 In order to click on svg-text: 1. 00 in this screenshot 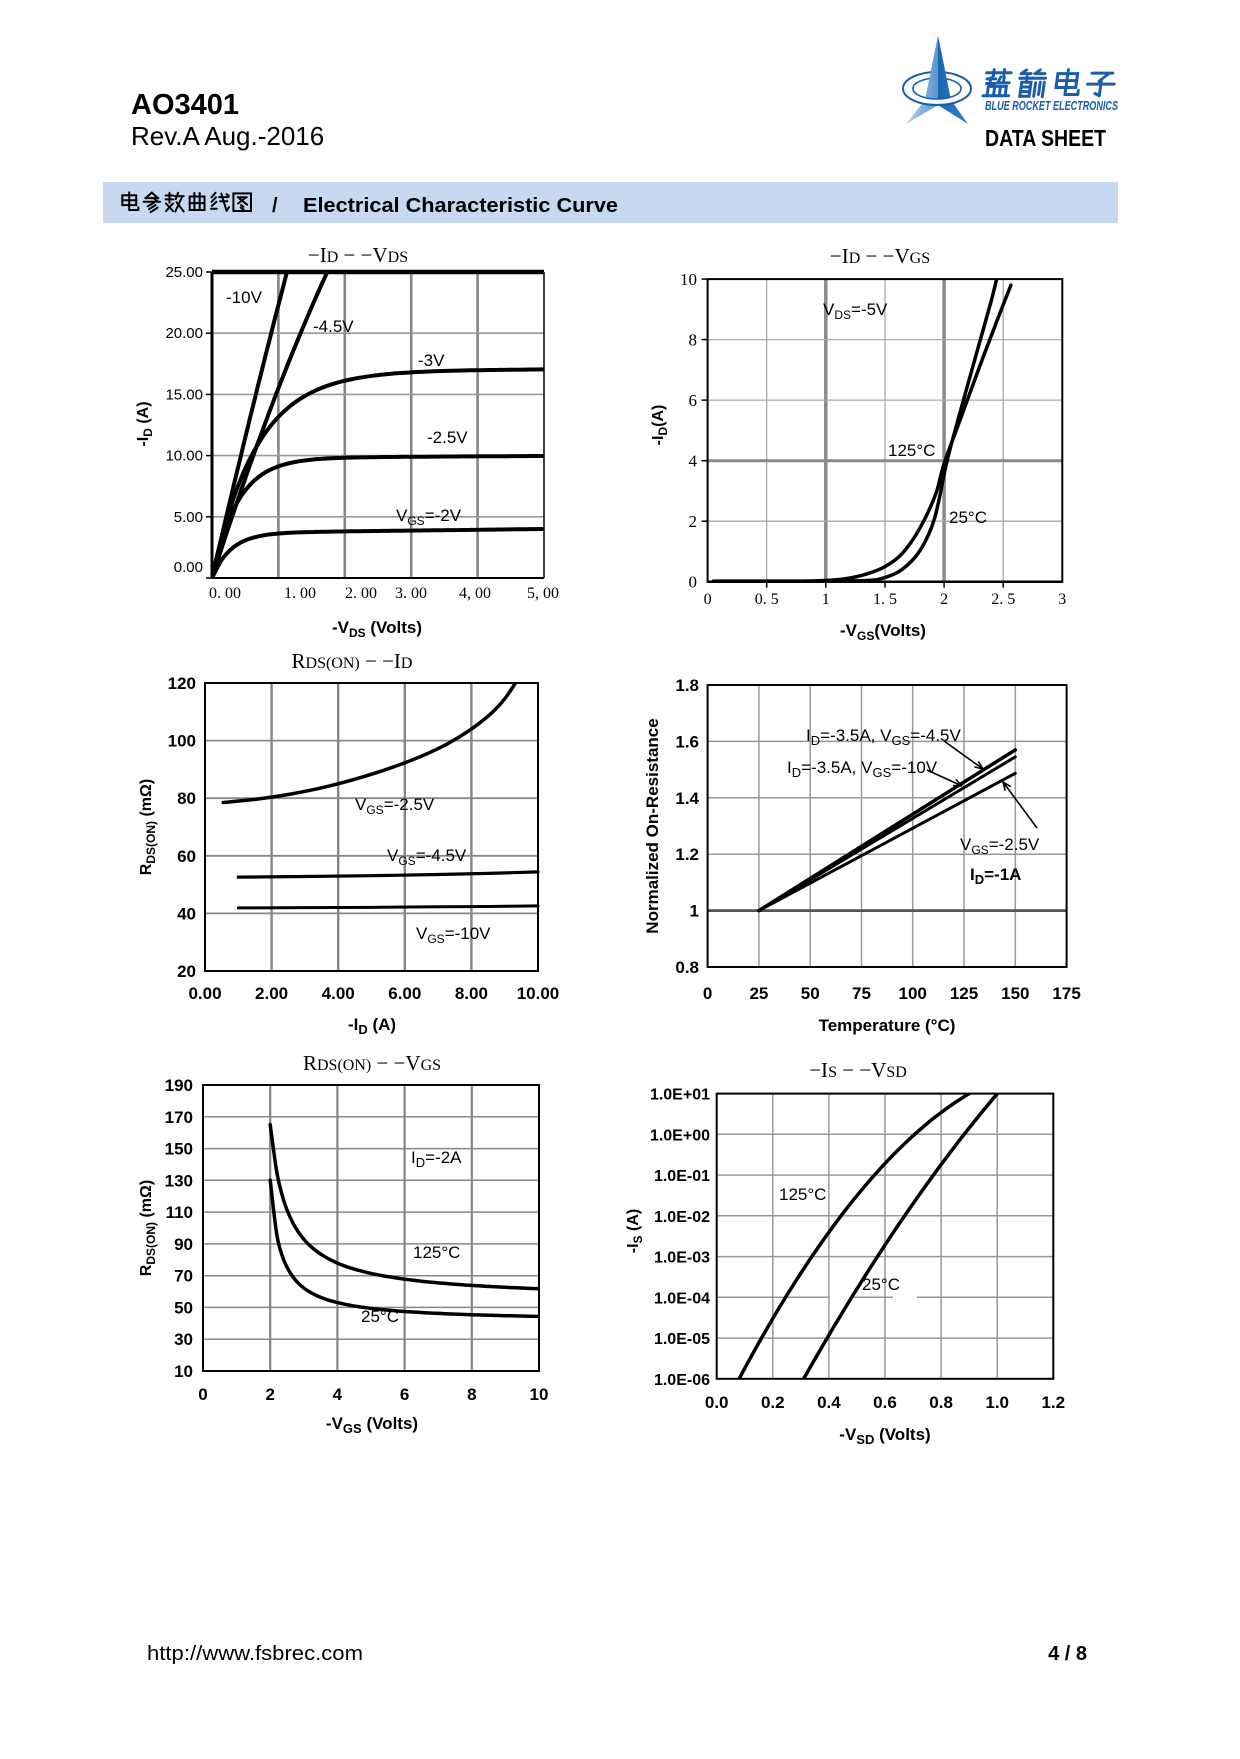, I will do `click(300, 593)`.